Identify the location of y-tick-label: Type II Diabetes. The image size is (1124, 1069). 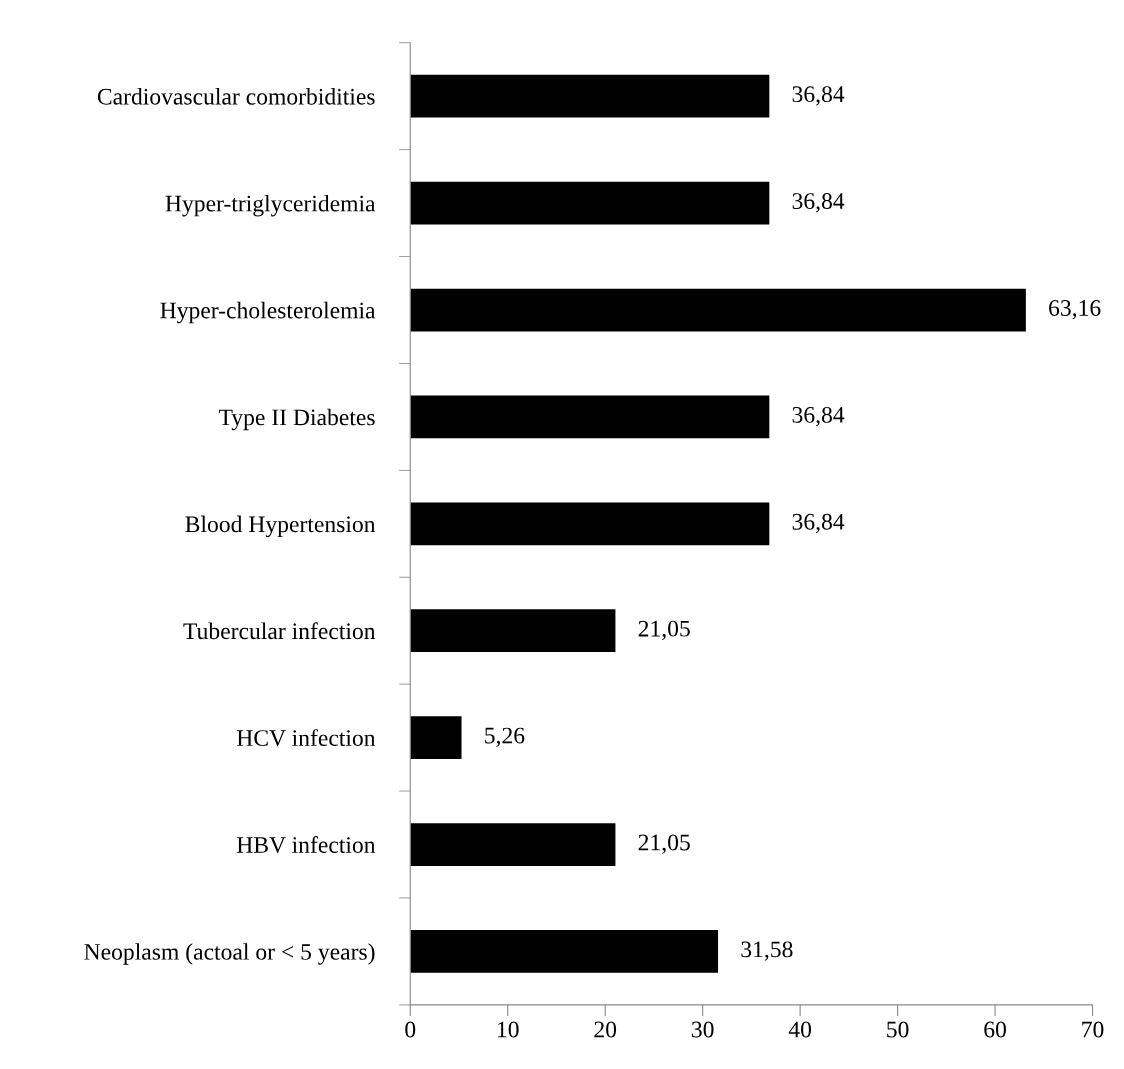
(296, 419).